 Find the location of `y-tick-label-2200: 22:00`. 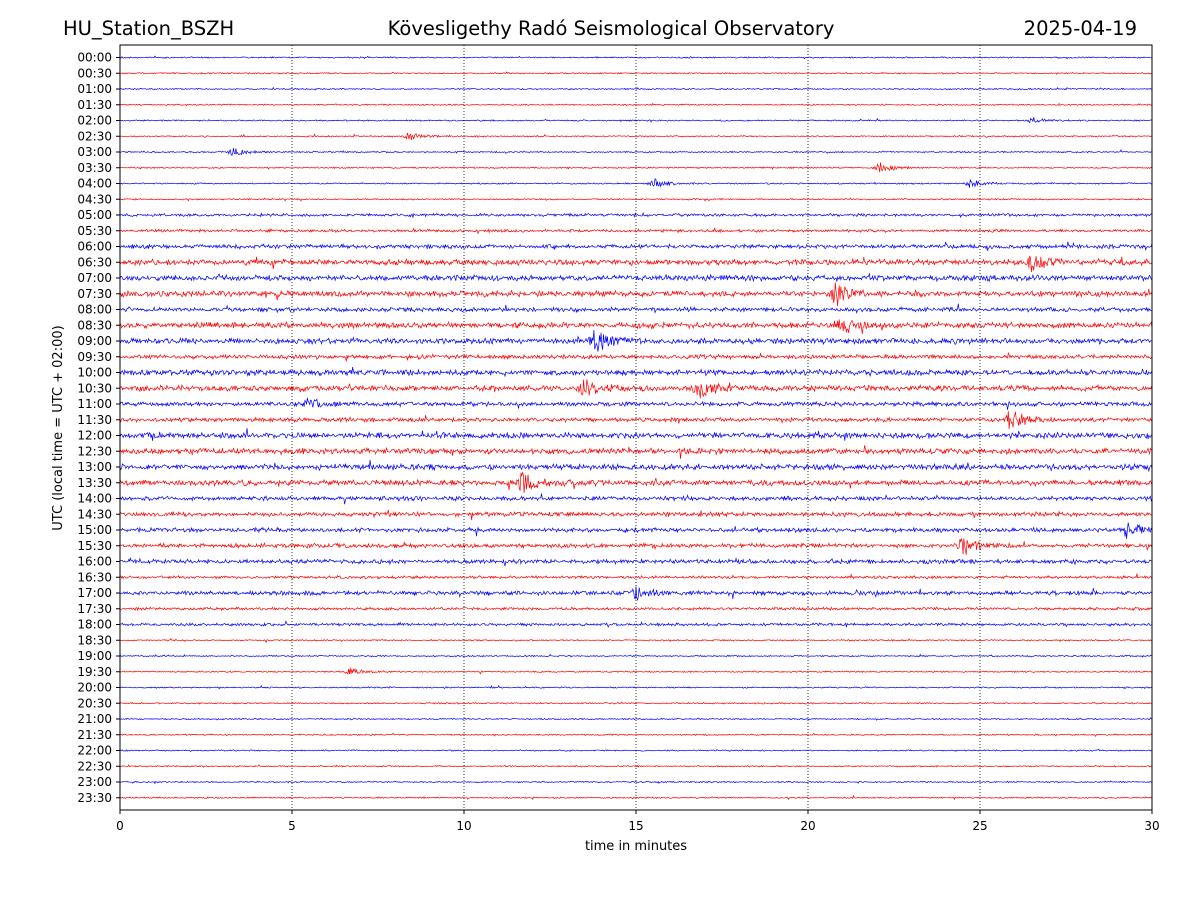

y-tick-label-2200: 22:00 is located at coordinates (94, 751).